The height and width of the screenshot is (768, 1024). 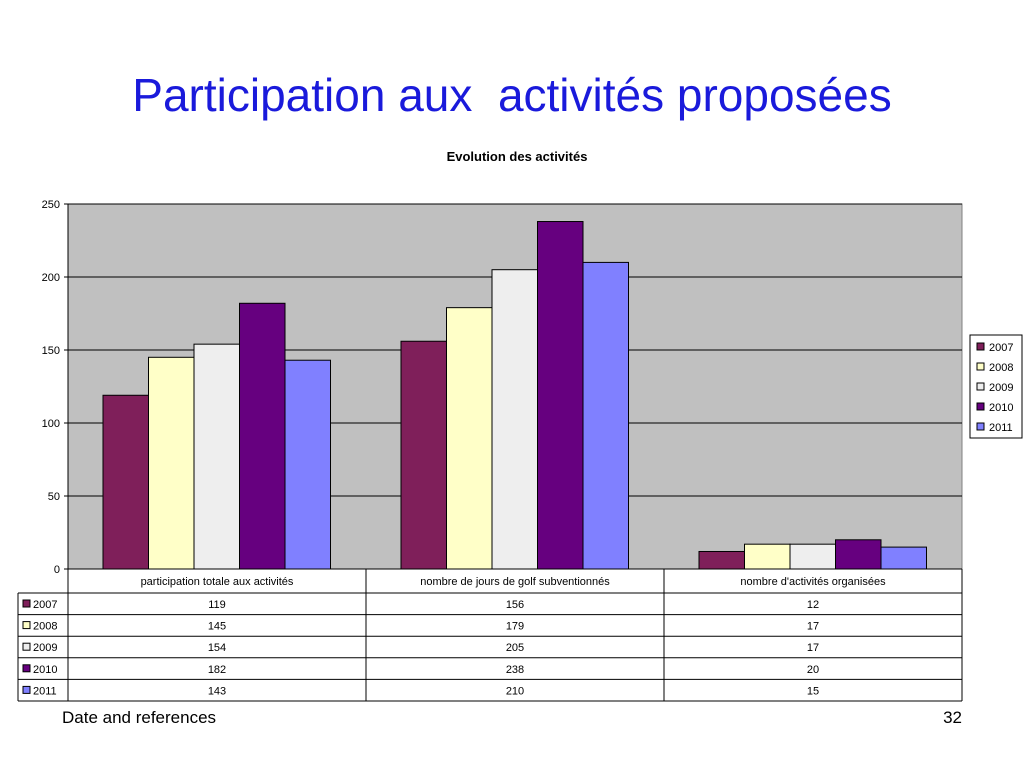 What do you see at coordinates (813, 627) in the screenshot?
I see `data-label-2008-3: 17` at bounding box center [813, 627].